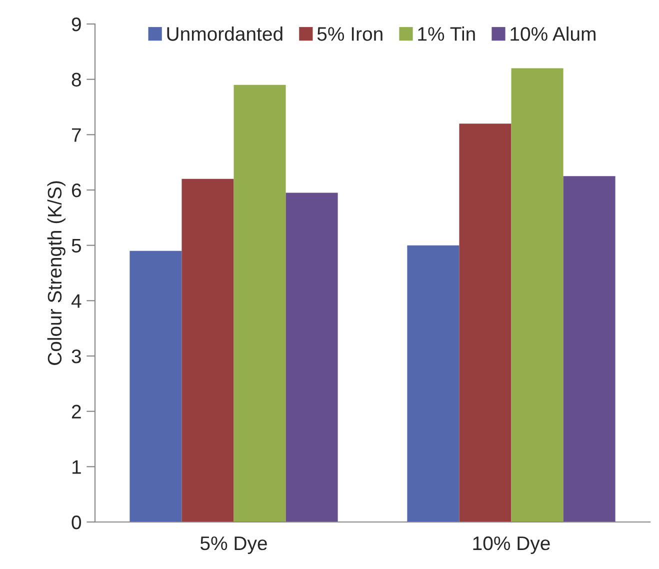 This screenshot has width=659, height=569. What do you see at coordinates (233, 545) in the screenshot?
I see `x-tick-label: 5% Dye` at bounding box center [233, 545].